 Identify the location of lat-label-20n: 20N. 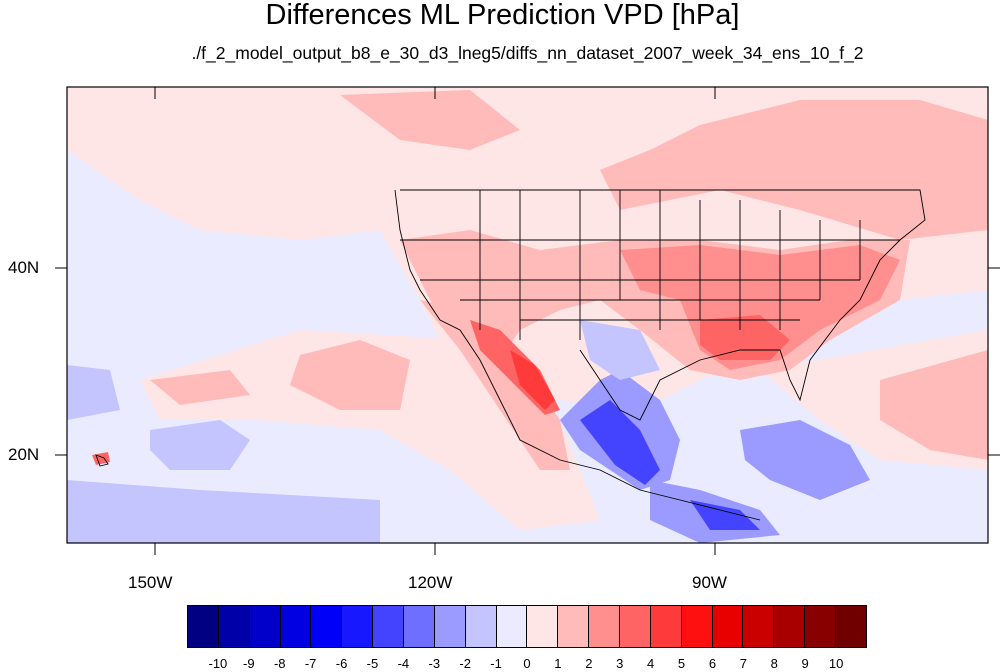
(24, 454).